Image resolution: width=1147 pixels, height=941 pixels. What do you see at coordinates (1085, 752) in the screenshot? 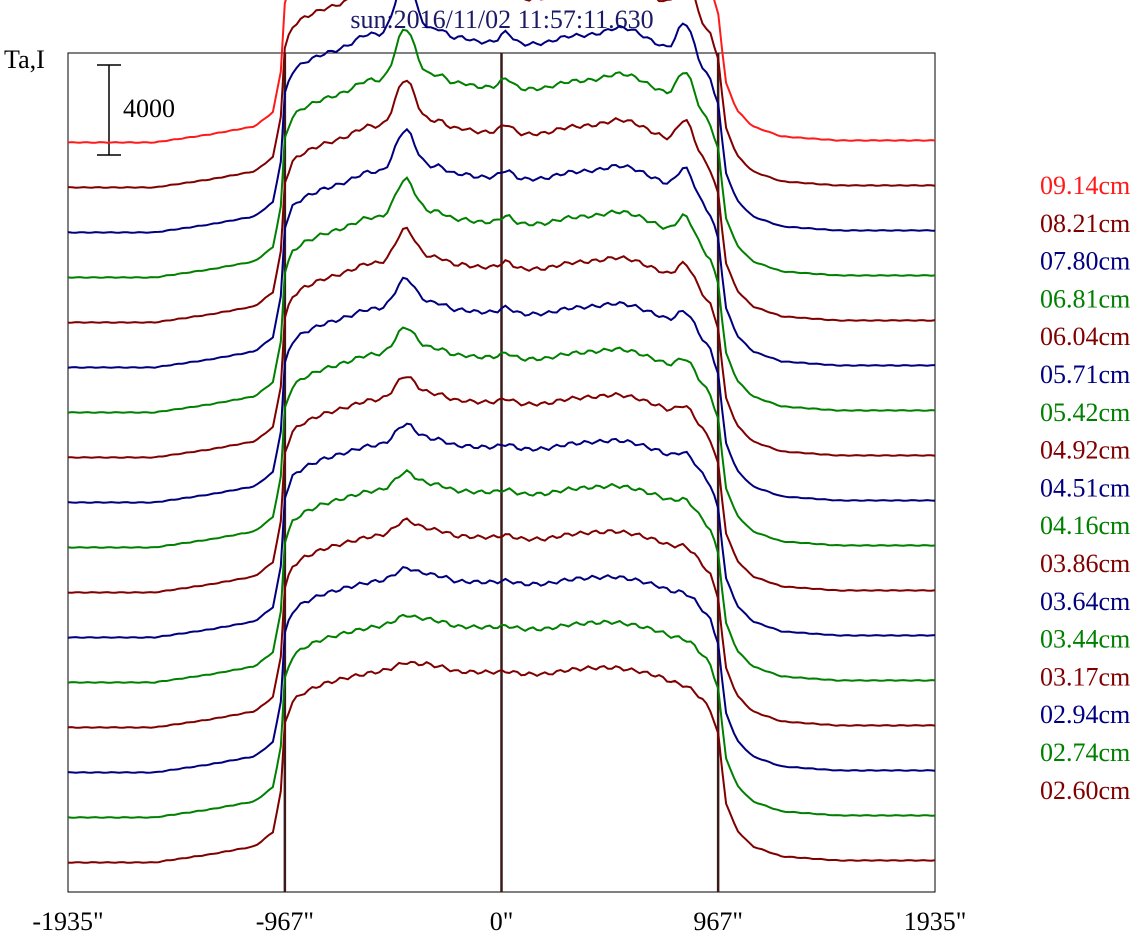
I see `legend-entry: 02.74cm` at bounding box center [1085, 752].